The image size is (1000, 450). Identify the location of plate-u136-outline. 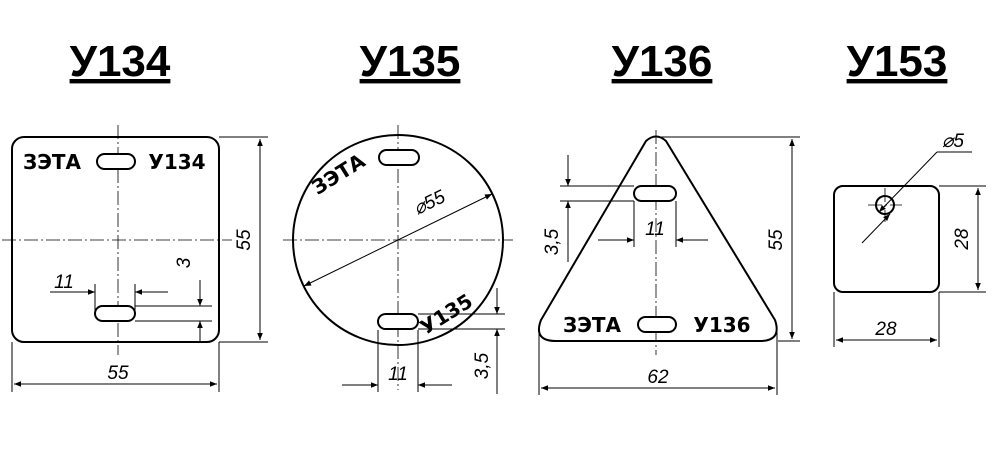
(657, 238).